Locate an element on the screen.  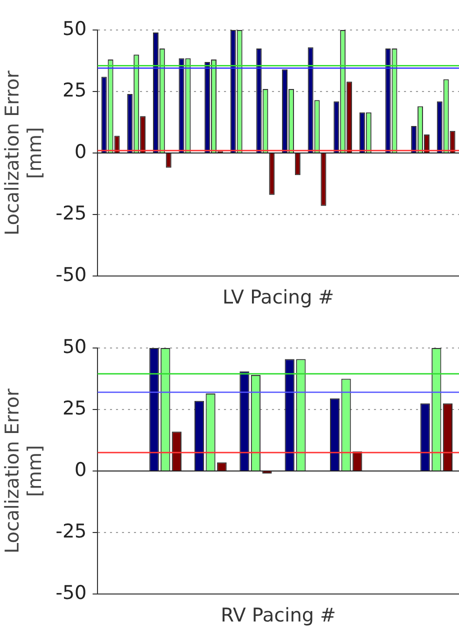
x-axis-title: LV Pacing # is located at coordinates (278, 297).